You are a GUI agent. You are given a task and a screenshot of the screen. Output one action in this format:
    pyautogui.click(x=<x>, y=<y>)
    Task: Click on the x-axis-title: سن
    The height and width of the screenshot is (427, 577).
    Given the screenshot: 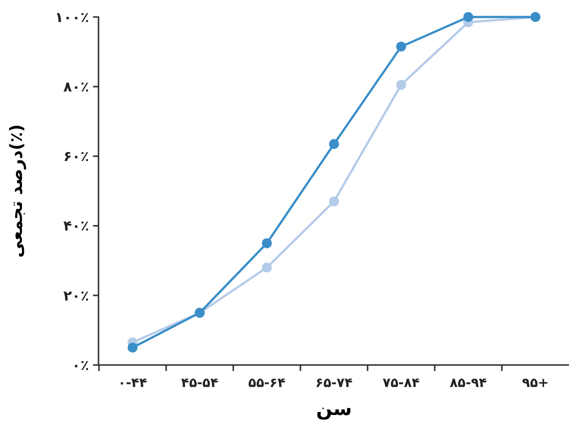 What is the action you would take?
    pyautogui.click(x=334, y=409)
    